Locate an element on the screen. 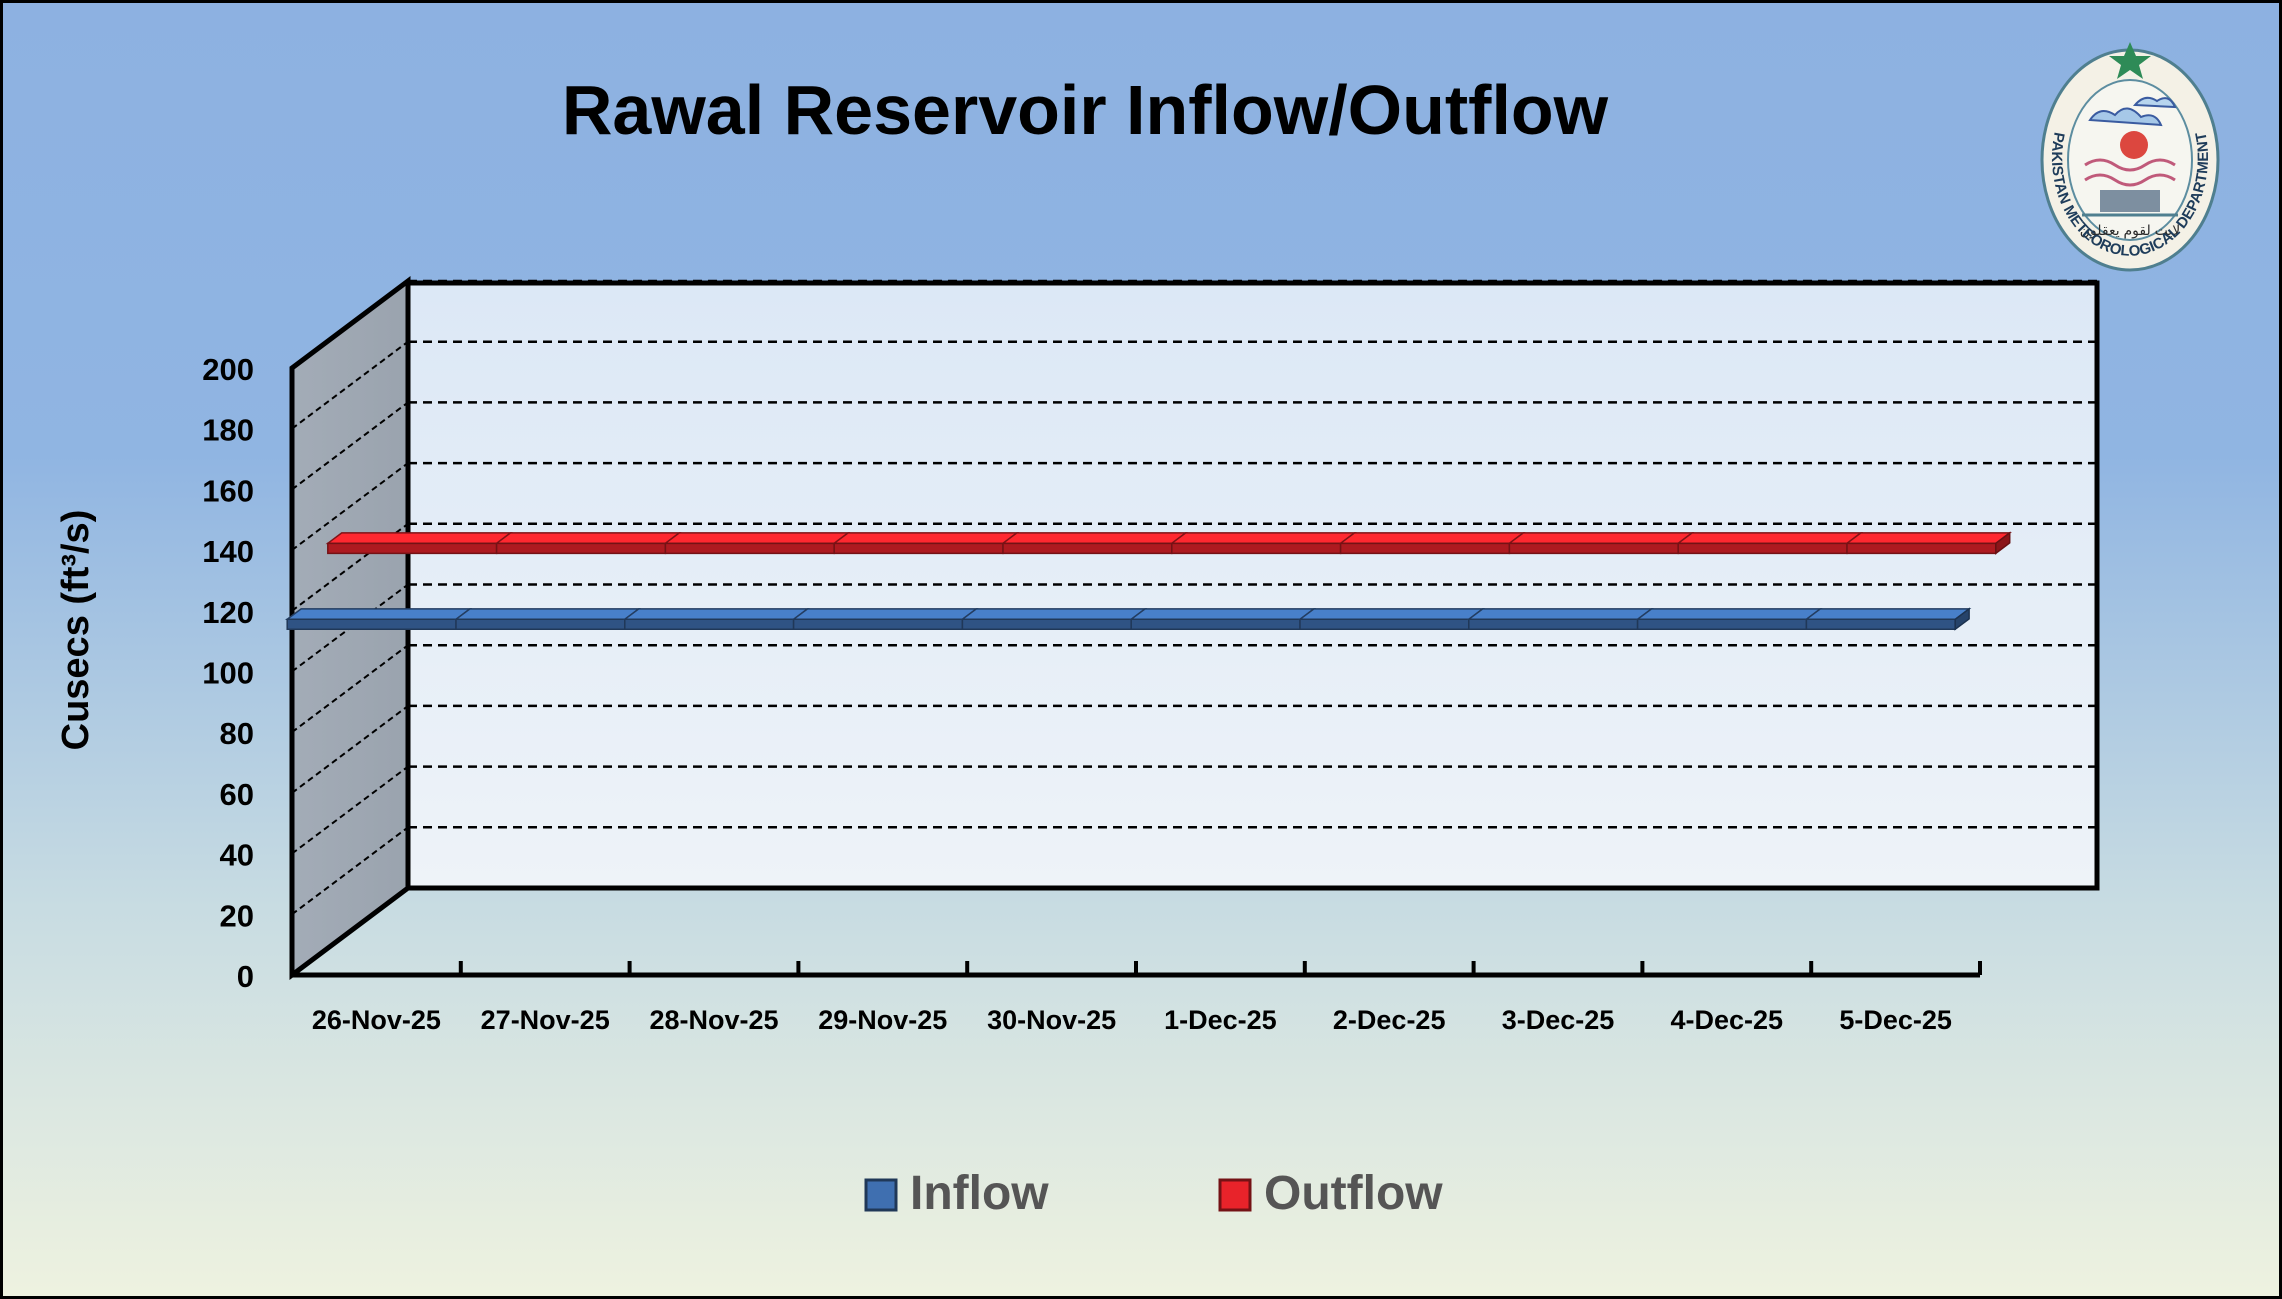 The width and height of the screenshot is (2282, 1299). legend-label: Inflow is located at coordinates (979, 1193).